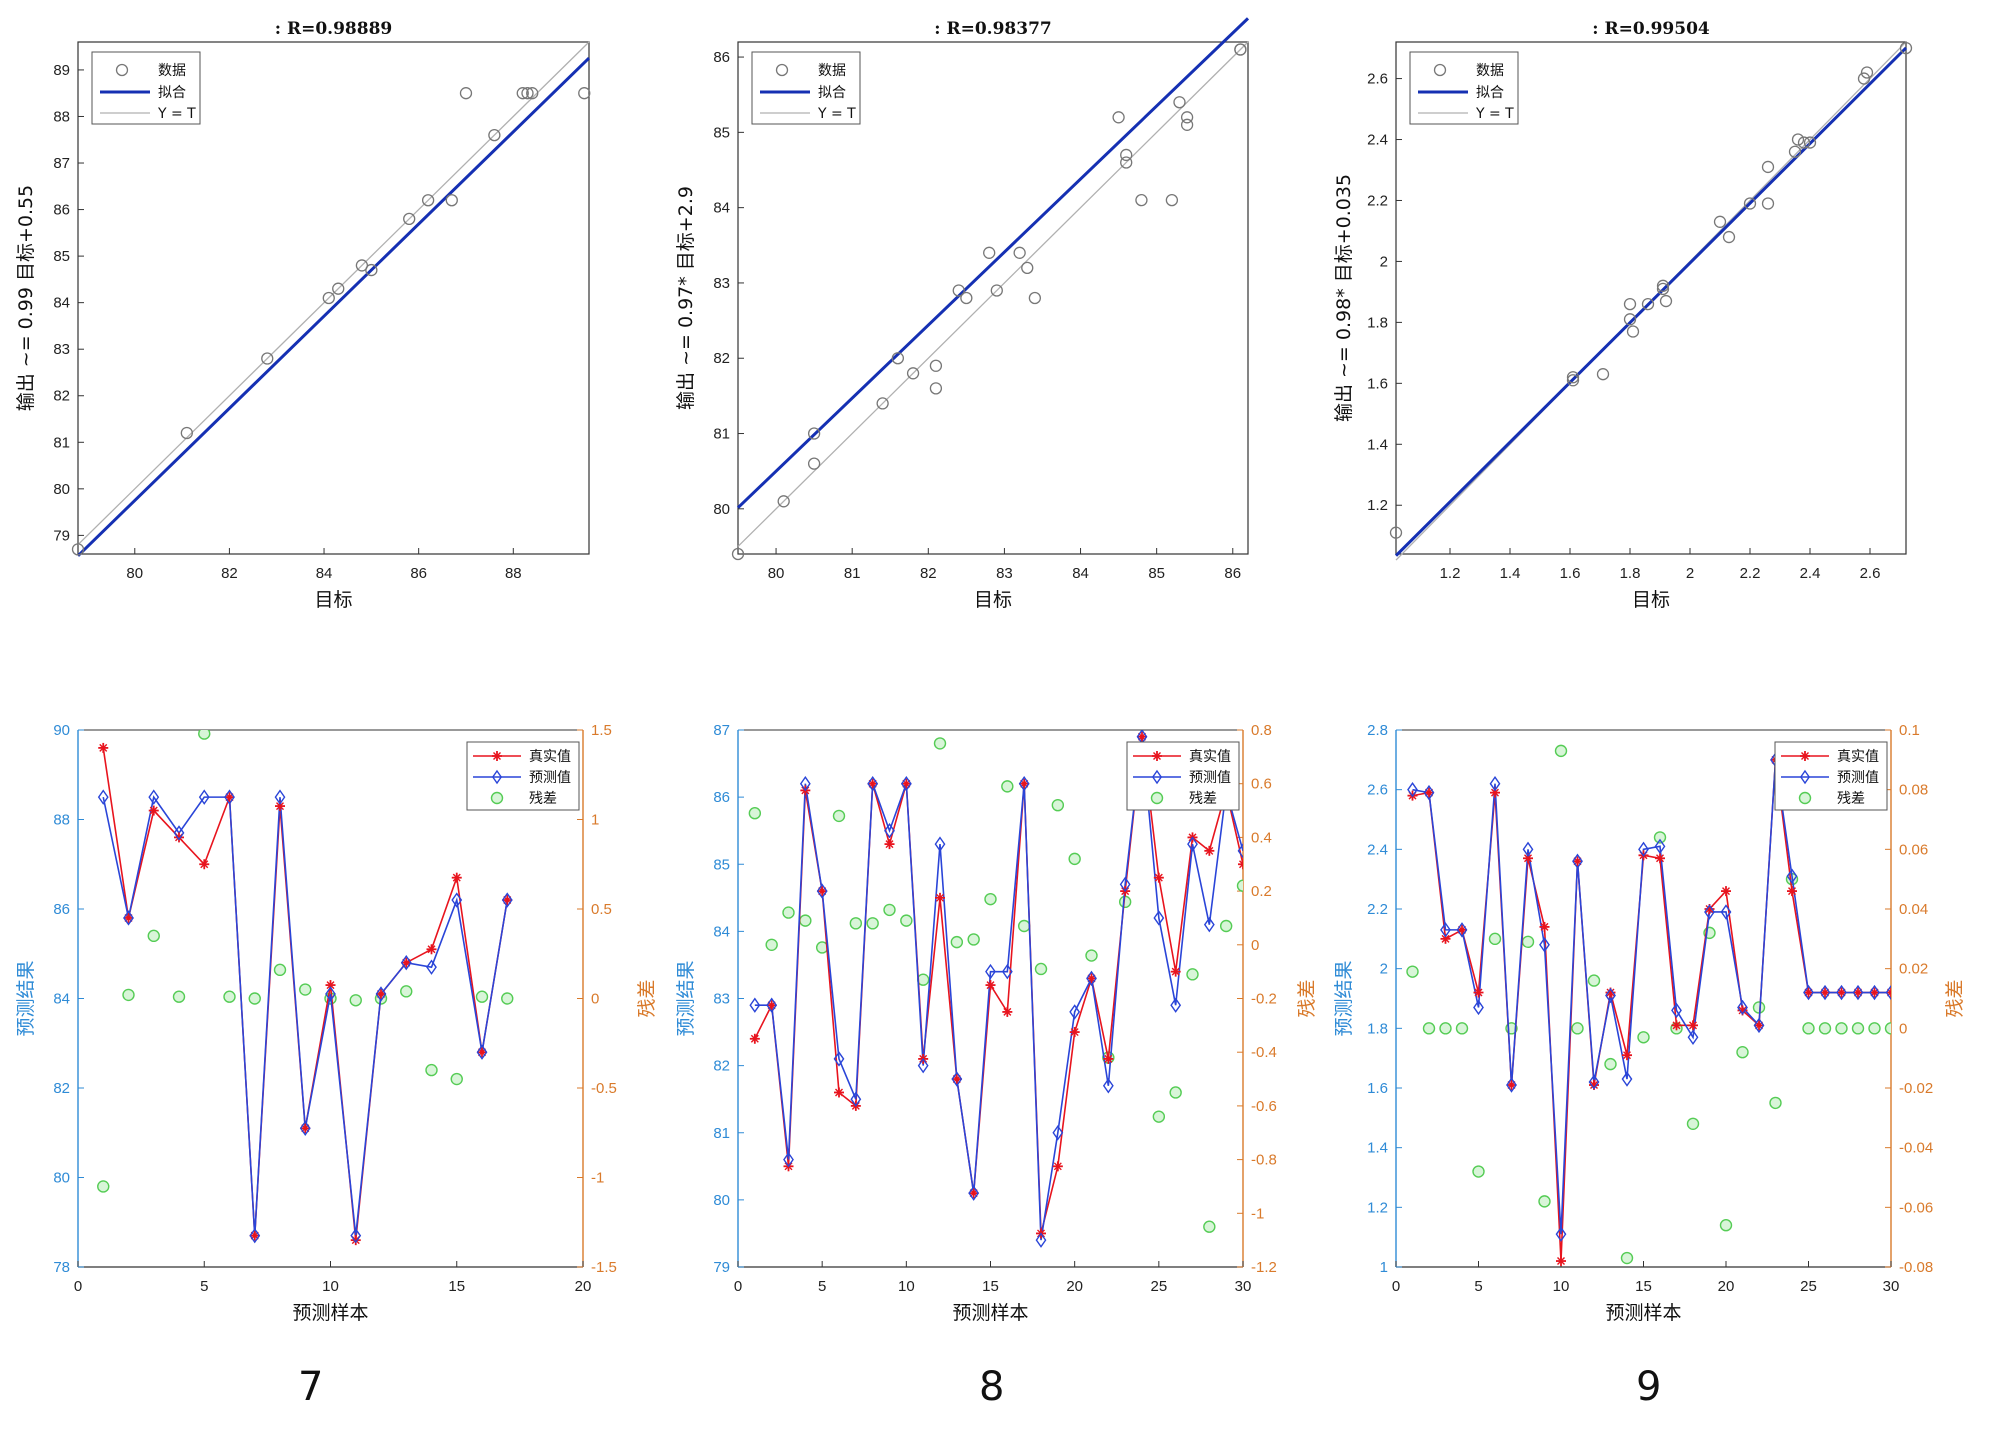  Describe the element at coordinates (832, 71) in the screenshot. I see `legend-label: 数据` at that location.